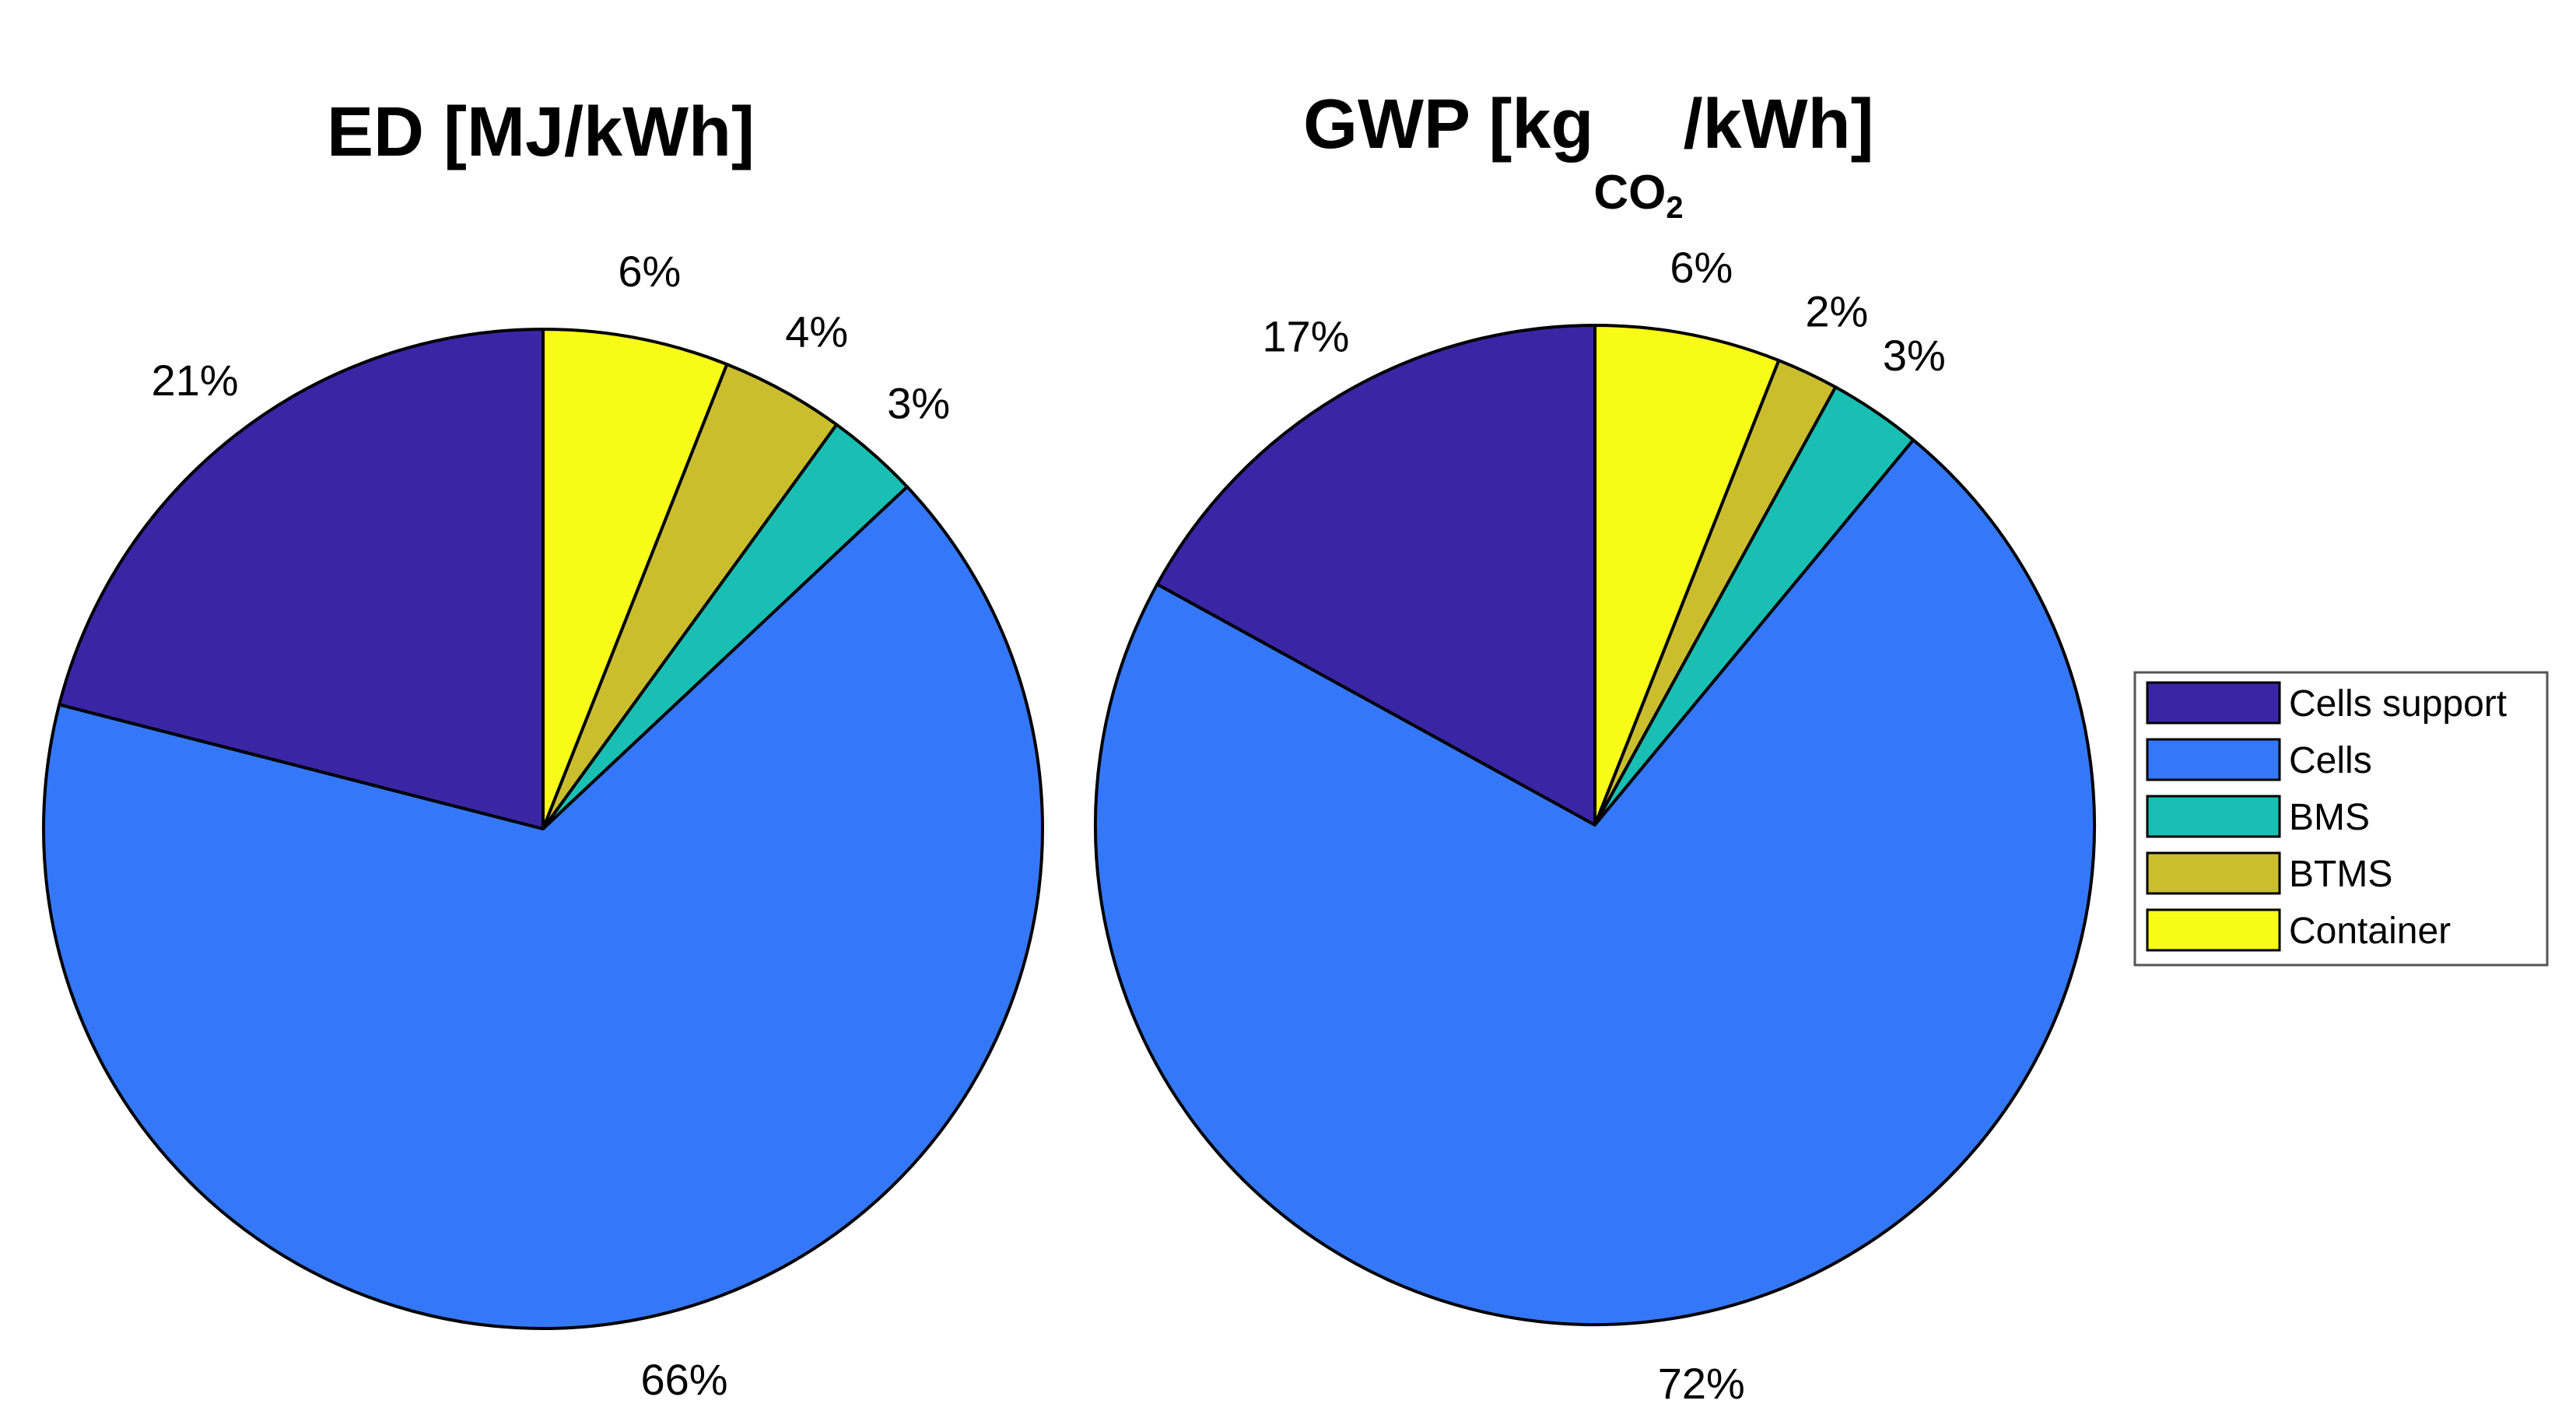 This screenshot has width=2576, height=1425. I want to click on legend: Cells support Cells BMS BTMS Container, so click(2341, 819).